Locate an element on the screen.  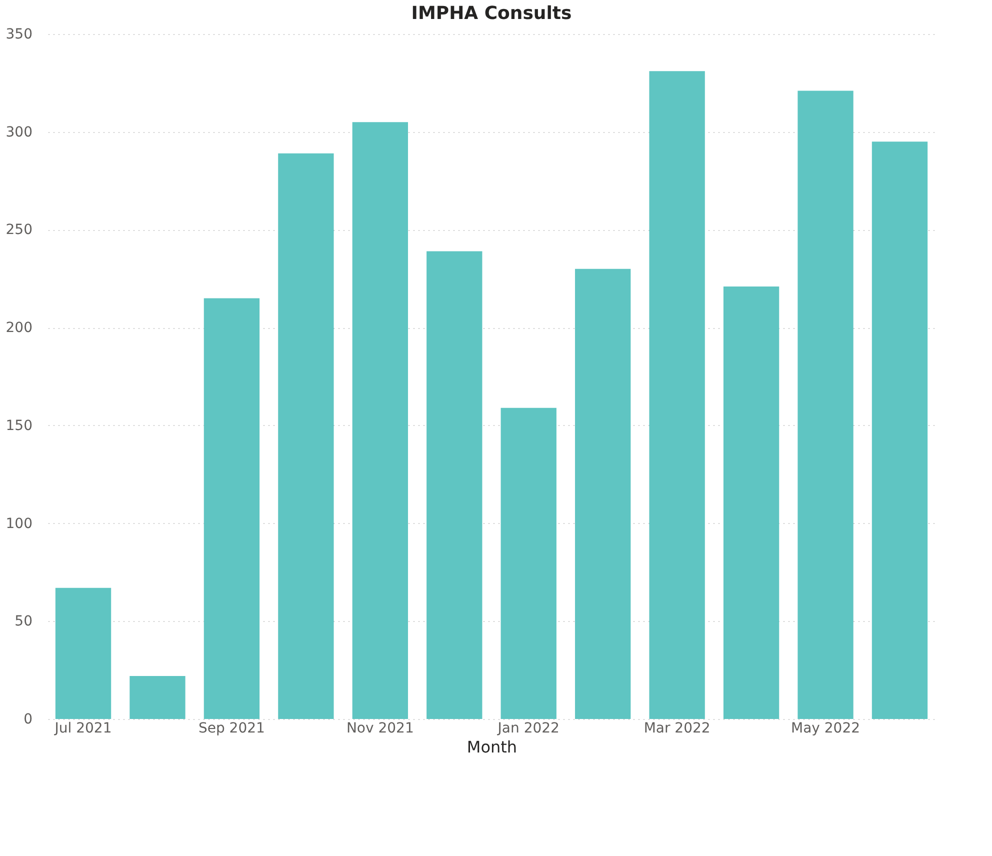
x-axis-title: Month is located at coordinates (492, 747).